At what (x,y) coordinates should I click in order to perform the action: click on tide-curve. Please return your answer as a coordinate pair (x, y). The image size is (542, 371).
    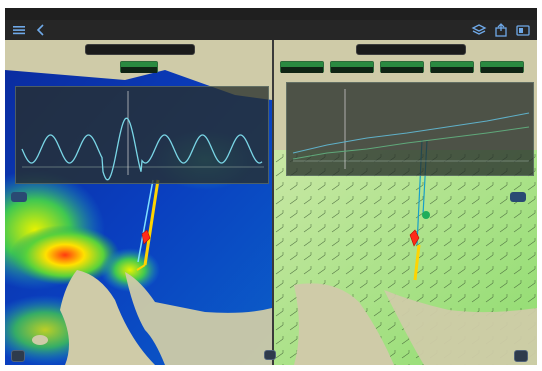
    Looking at the image, I should click on (142, 149).